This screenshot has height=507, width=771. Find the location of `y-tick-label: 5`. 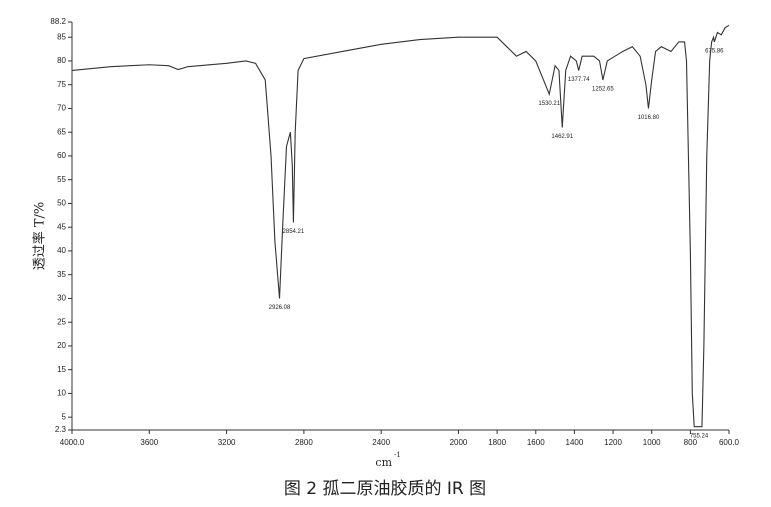

y-tick-label: 5 is located at coordinates (64, 416).